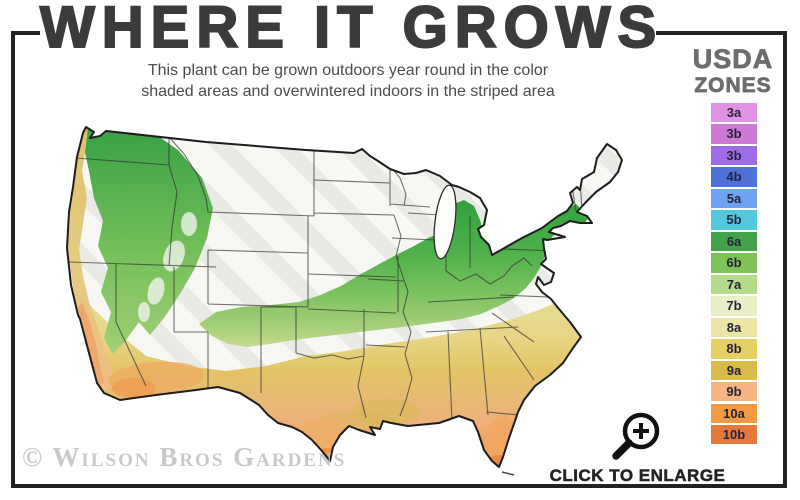  I want to click on zone-chip-5b-5: 5b, so click(734, 220).